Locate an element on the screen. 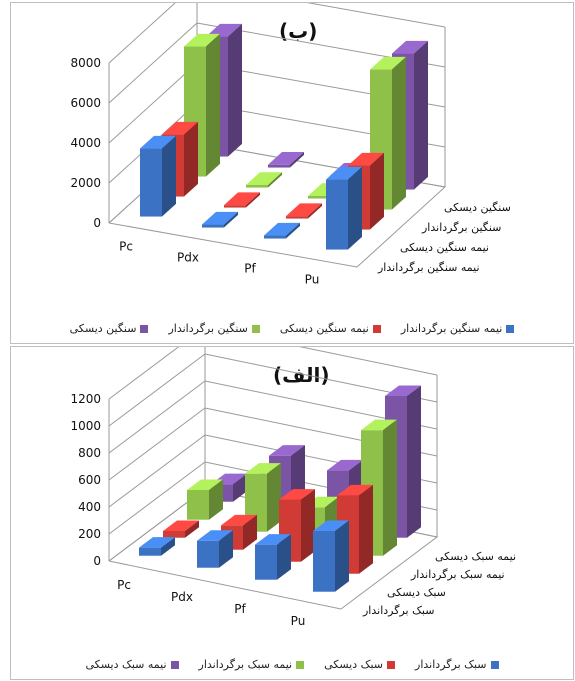 The height and width of the screenshot is (681, 575). legend-item: سنگین دیسکی is located at coordinates (109, 328).